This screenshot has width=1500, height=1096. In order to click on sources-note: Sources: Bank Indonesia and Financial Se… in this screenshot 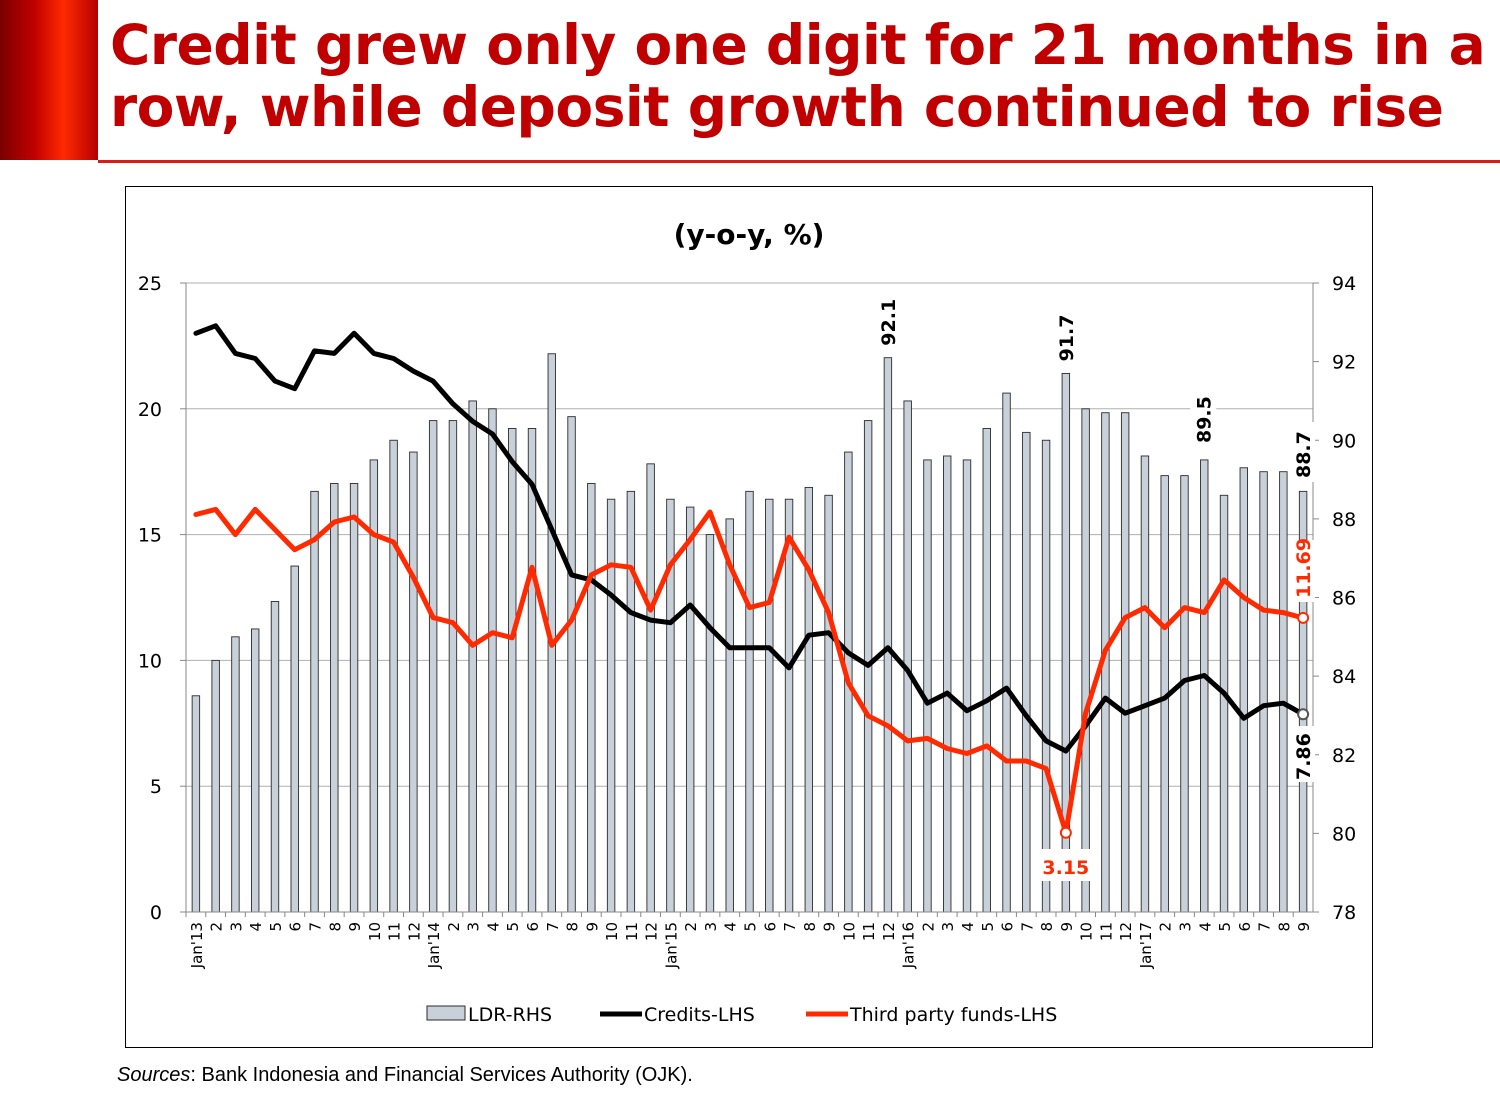, I will do `click(405, 1075)`.